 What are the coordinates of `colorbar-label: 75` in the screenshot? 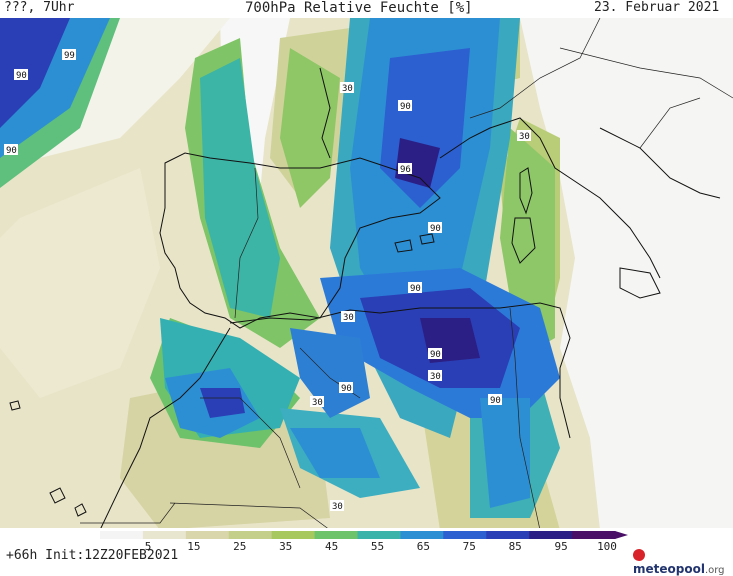 It's located at (469, 546).